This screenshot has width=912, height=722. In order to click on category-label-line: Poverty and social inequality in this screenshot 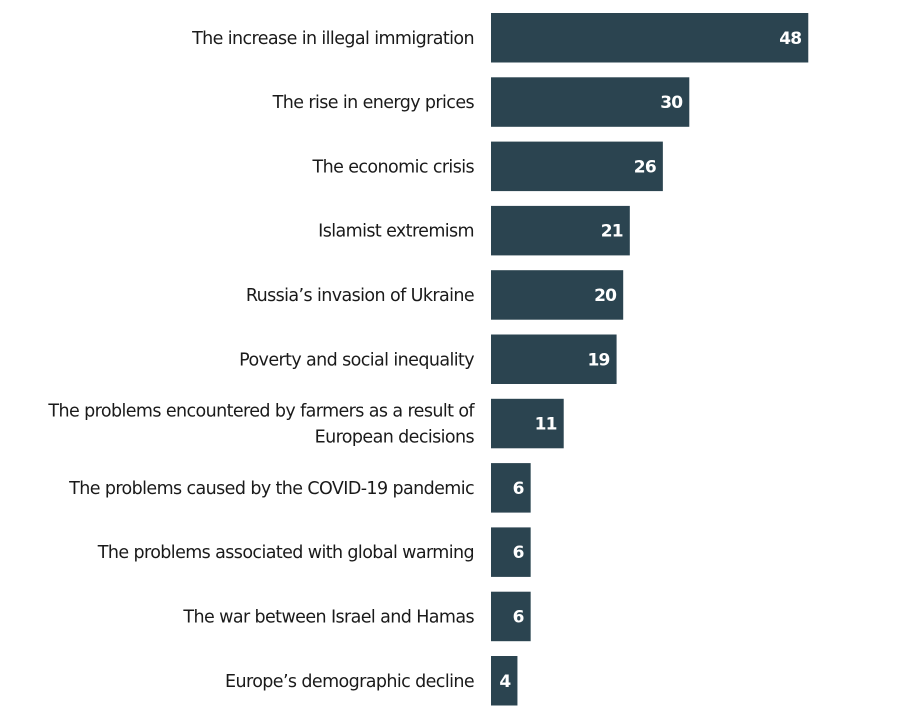, I will do `click(356, 360)`.